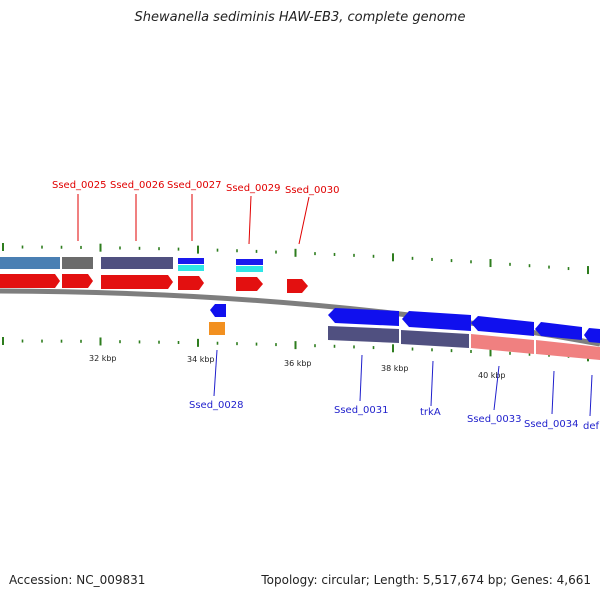 The width and height of the screenshot is (600, 600). I want to click on gene-label: Ssed_0030, so click(312, 190).